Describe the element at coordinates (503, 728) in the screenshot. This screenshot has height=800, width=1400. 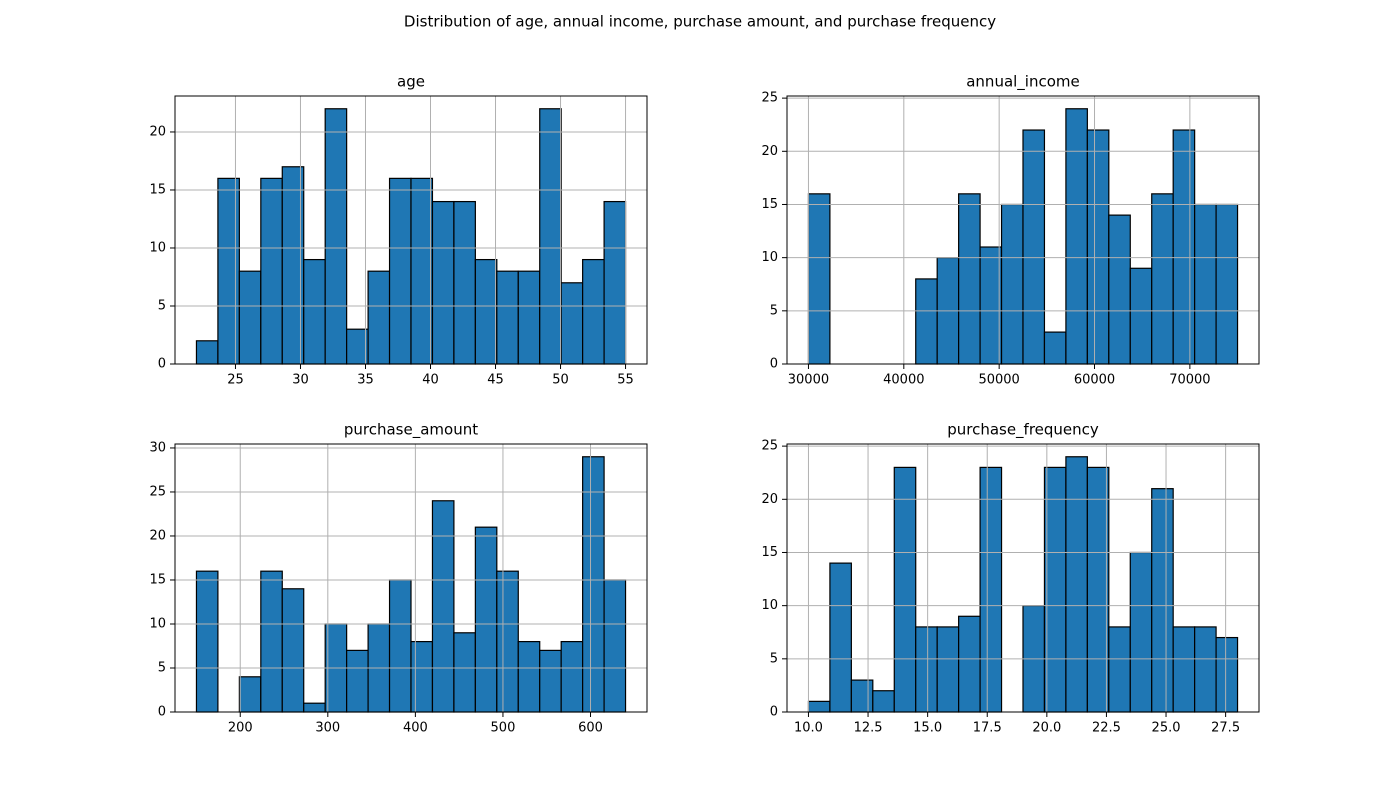
I see `x-tick-label: 500` at that location.